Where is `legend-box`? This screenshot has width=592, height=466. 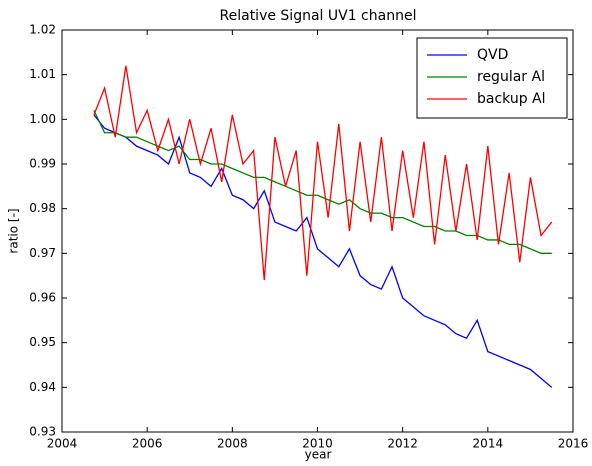 legend-box is located at coordinates (492, 78).